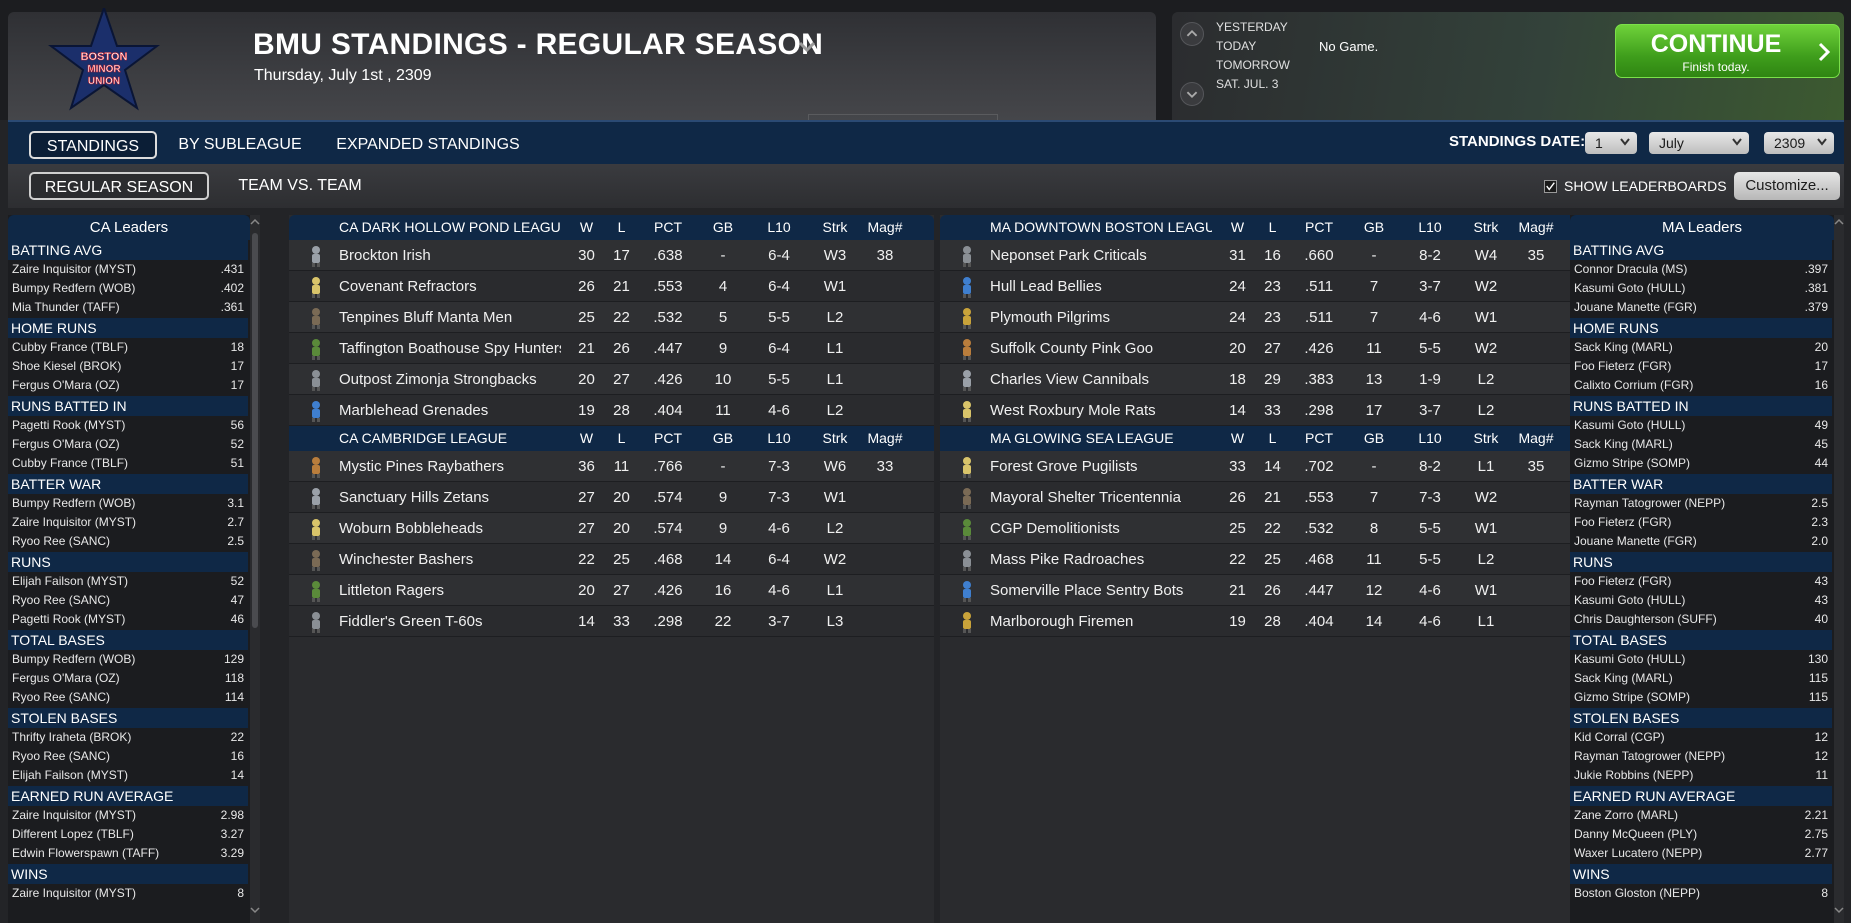 Image resolution: width=1851 pixels, height=923 pixels. I want to click on column-header-w: W, so click(586, 438).